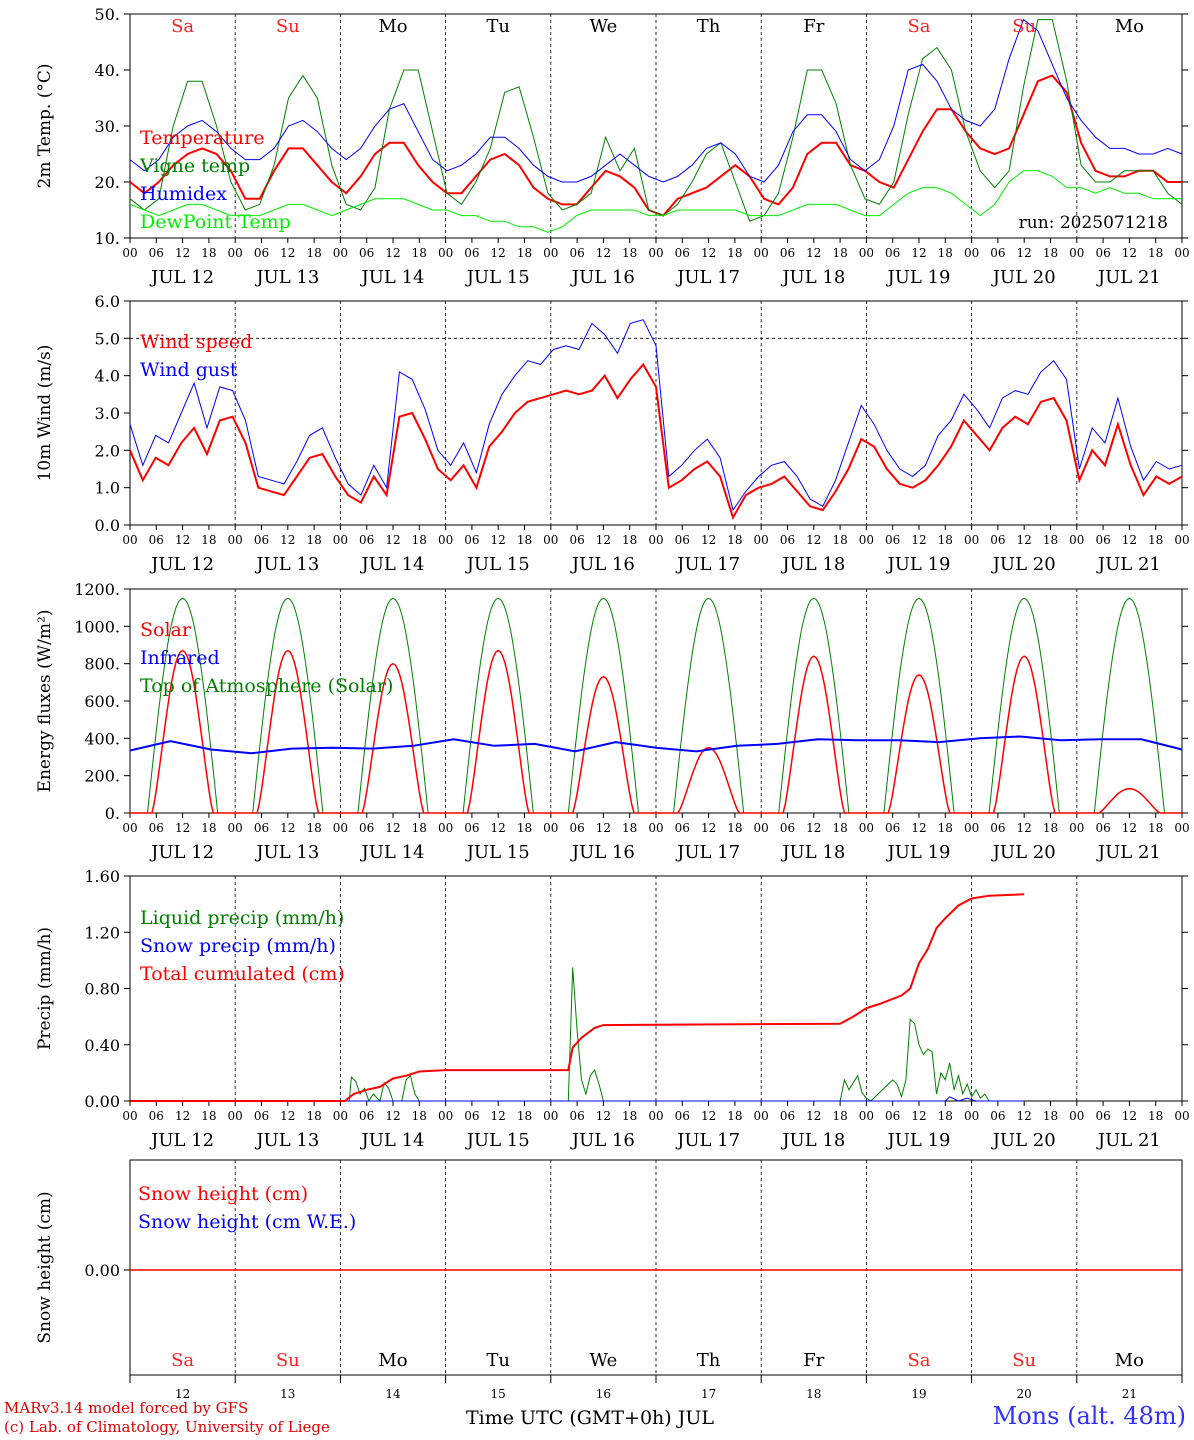 The image size is (1194, 1440). Describe the element at coordinates (287, 1394) in the screenshot. I see `day-number-label: 13` at that location.